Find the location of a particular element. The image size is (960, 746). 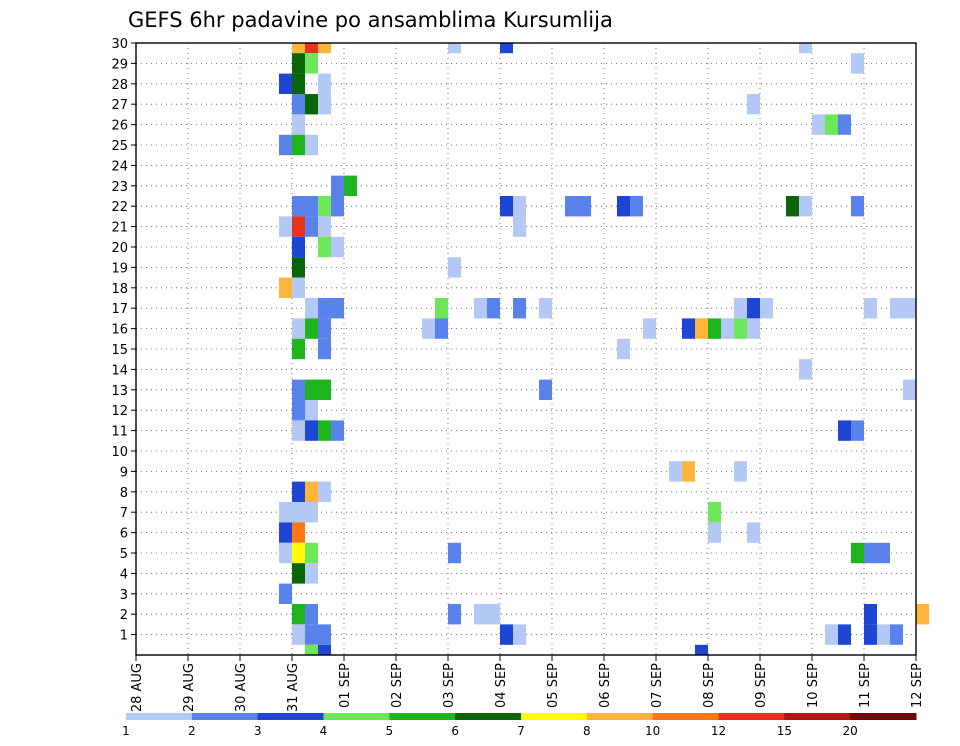

y-tick-label: 17 is located at coordinates (119, 309).